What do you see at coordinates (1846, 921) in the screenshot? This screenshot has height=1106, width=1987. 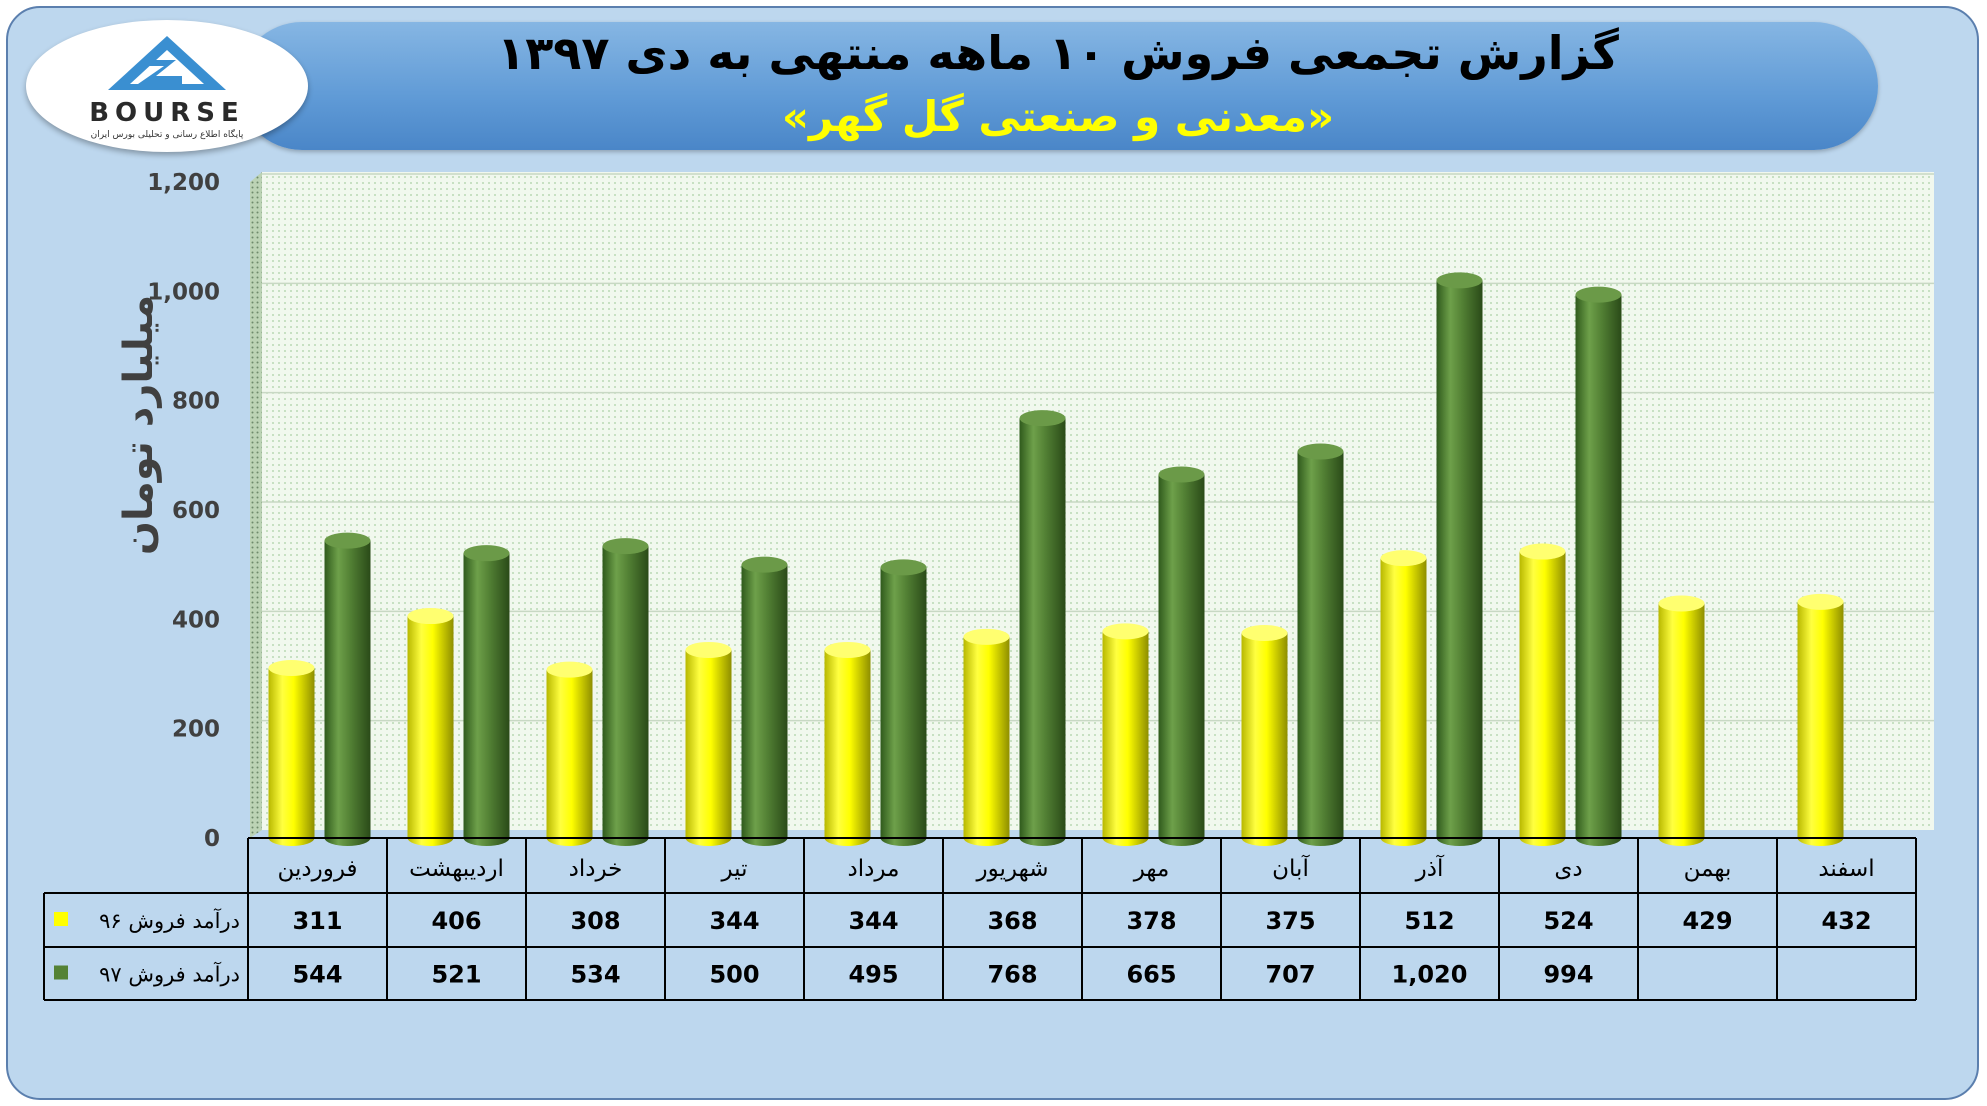 I see `data-label: 432` at bounding box center [1846, 921].